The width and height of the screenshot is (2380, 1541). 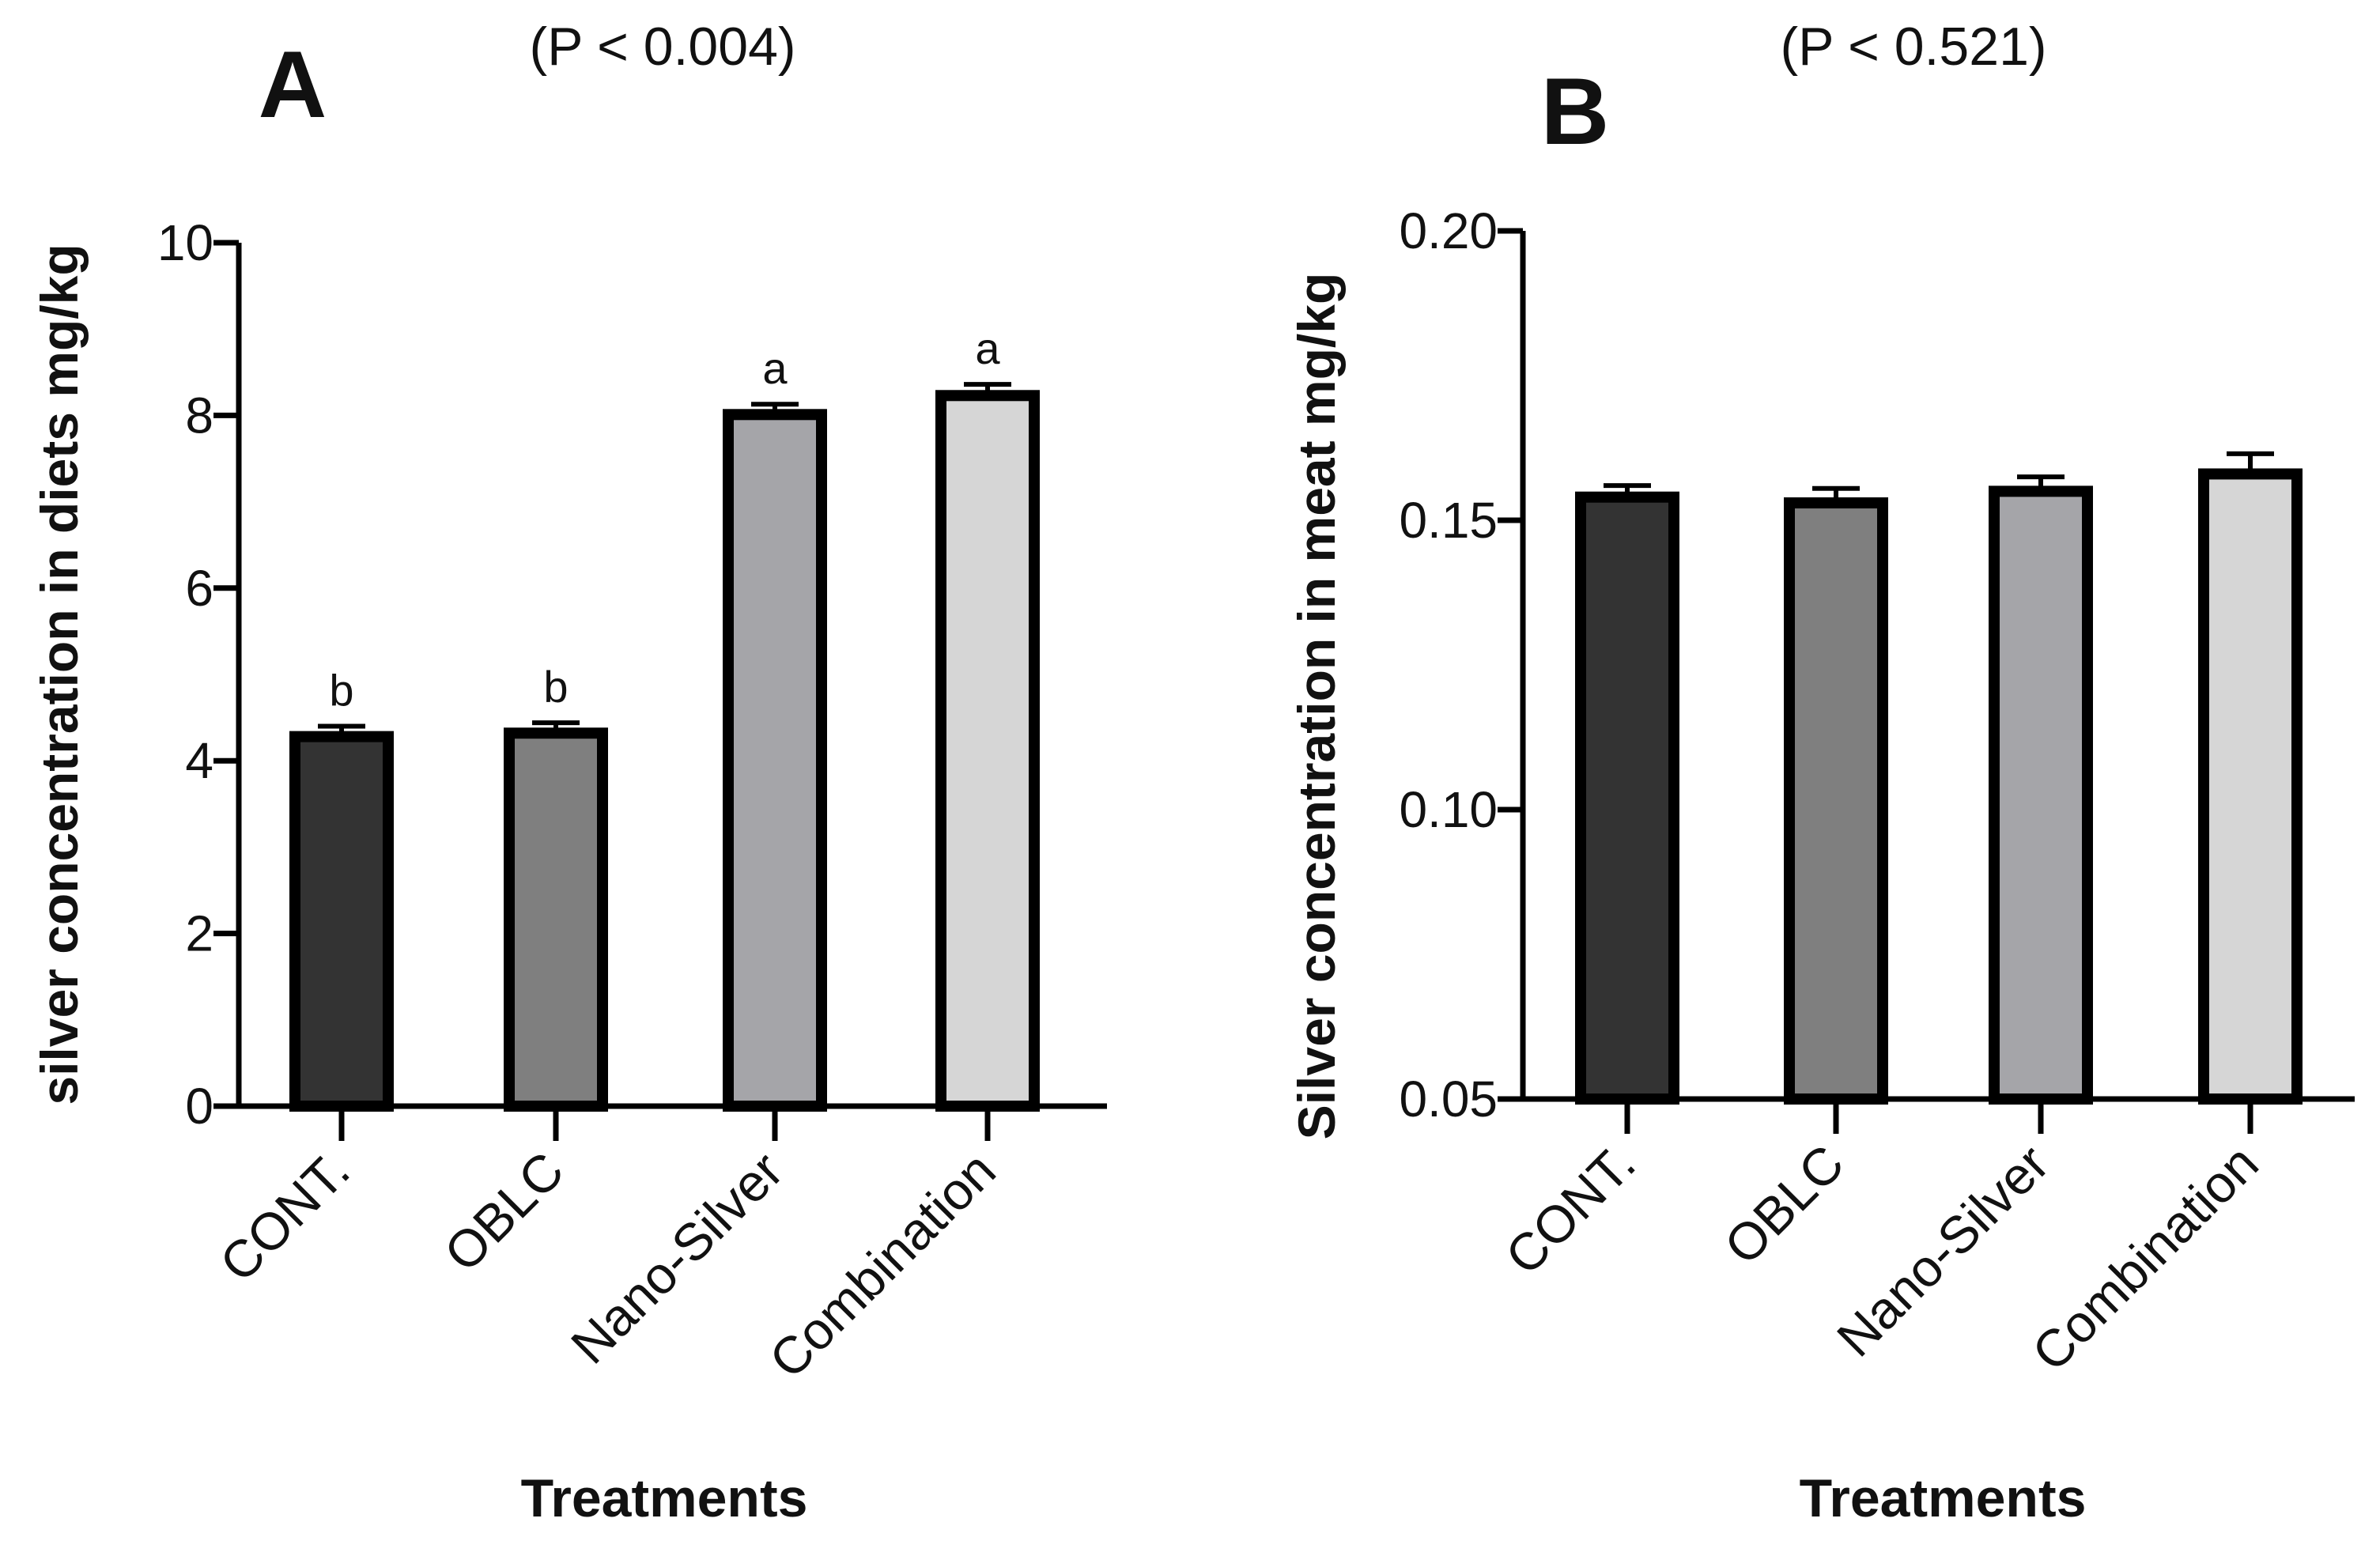 I want to click on panel-label: A, so click(x=293, y=85).